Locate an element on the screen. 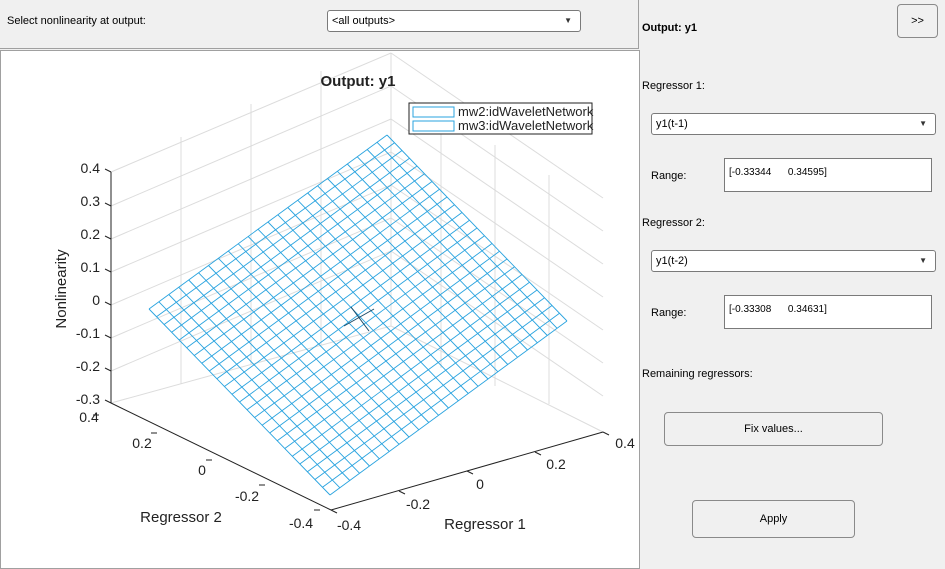 Image resolution: width=945 pixels, height=569 pixels. regressor1-axis-label: Regressor 1 is located at coordinates (485, 524).